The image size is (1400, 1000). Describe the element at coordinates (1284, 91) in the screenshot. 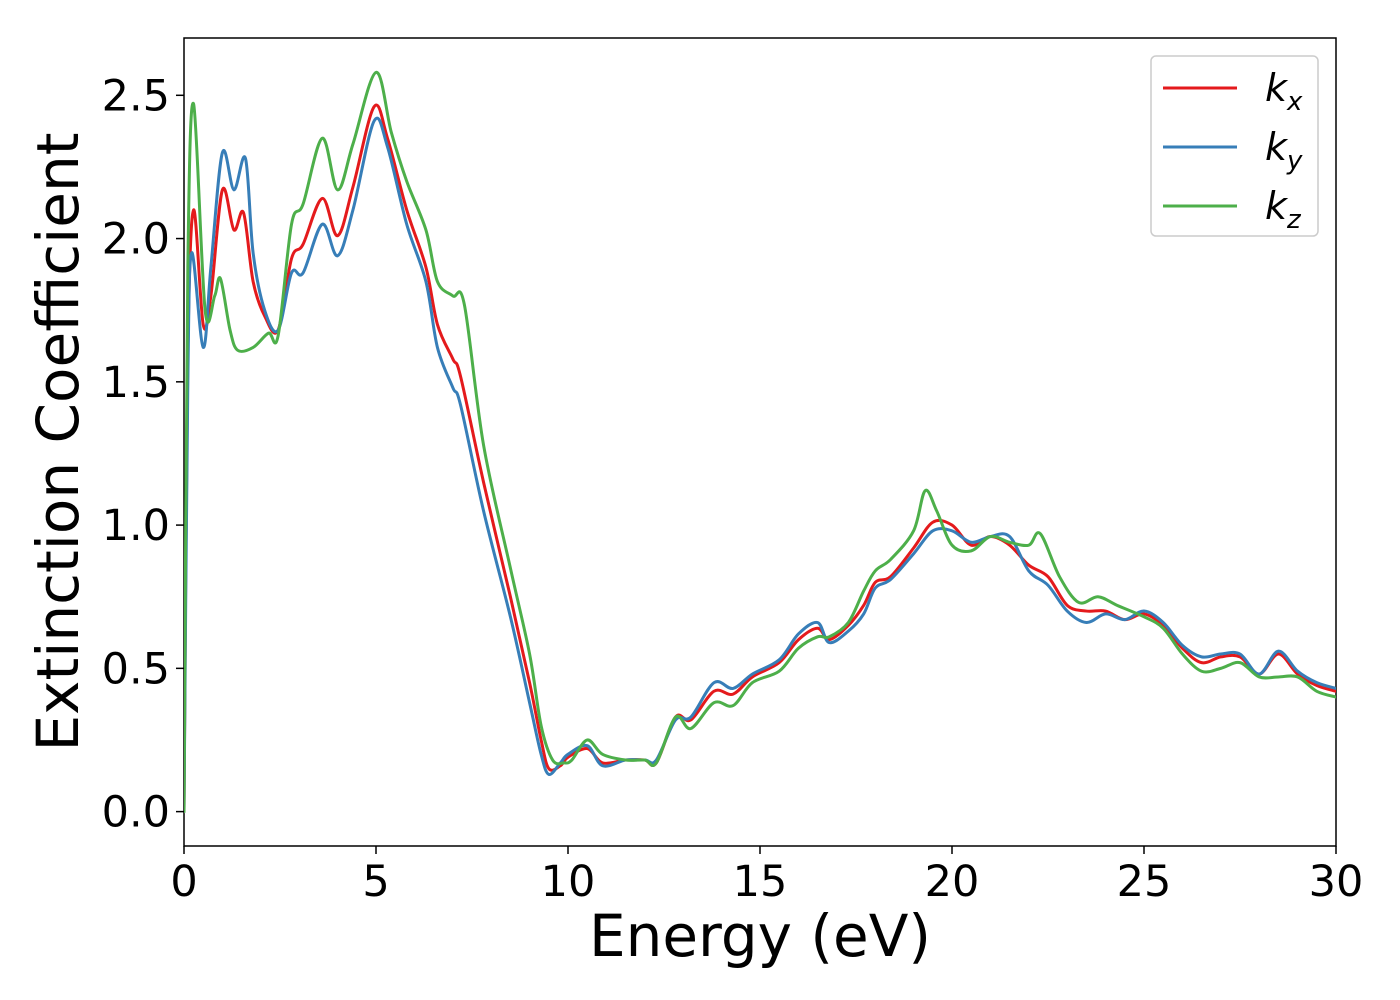

I see `legend-label-x: kx` at that location.